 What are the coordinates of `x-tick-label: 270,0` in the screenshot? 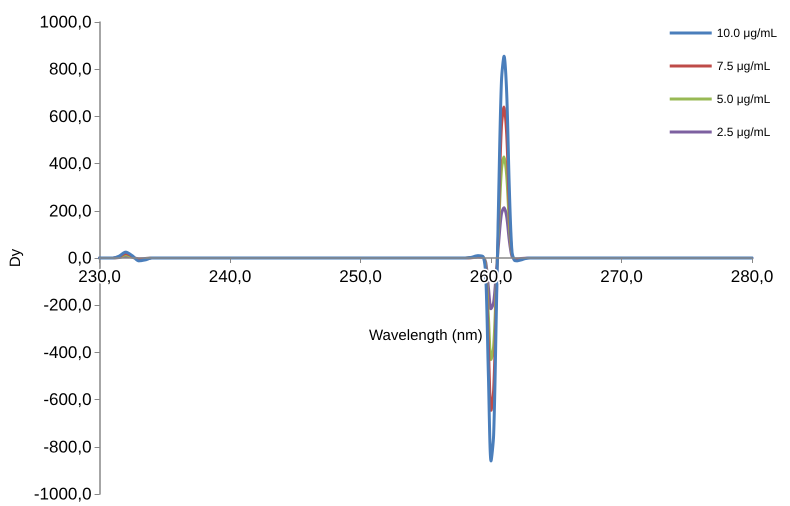 It's located at (621, 276).